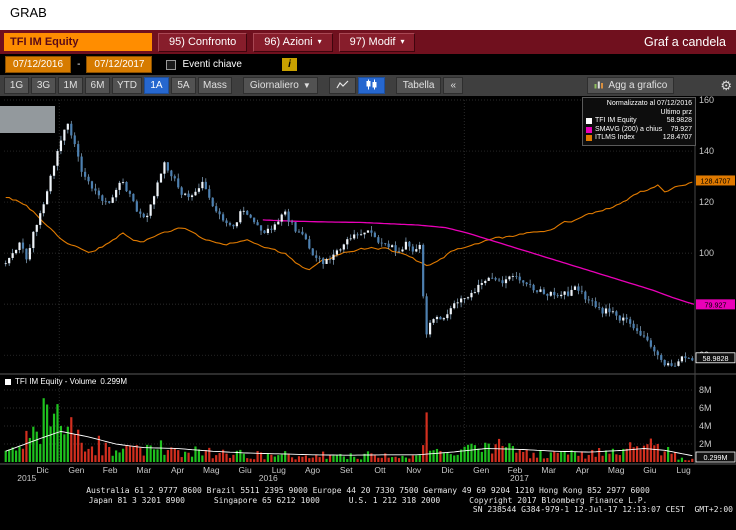 The height and width of the screenshot is (530, 736). I want to click on svg-text: 2M, so click(705, 444).